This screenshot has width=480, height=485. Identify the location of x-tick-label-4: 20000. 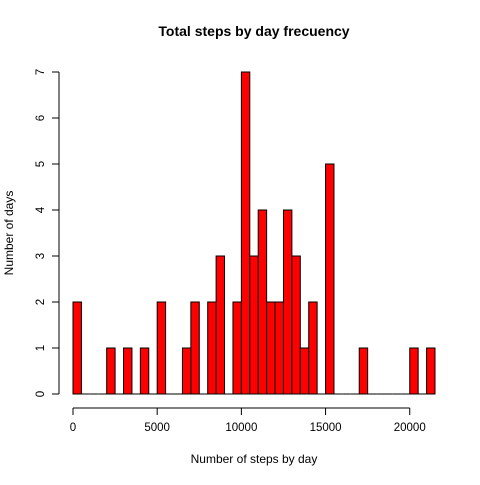
(410, 428).